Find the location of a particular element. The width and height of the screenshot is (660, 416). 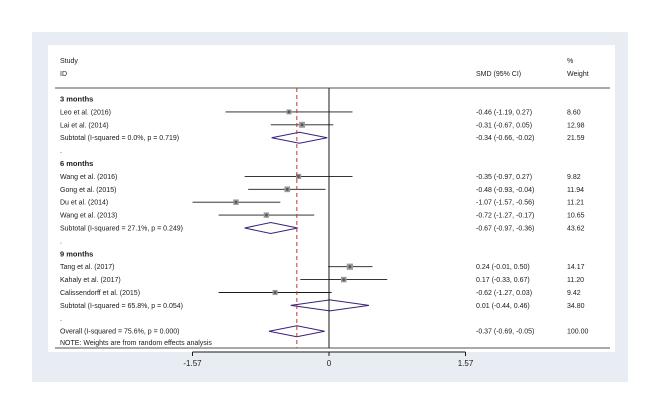

header-weight: Weight is located at coordinates (578, 74).